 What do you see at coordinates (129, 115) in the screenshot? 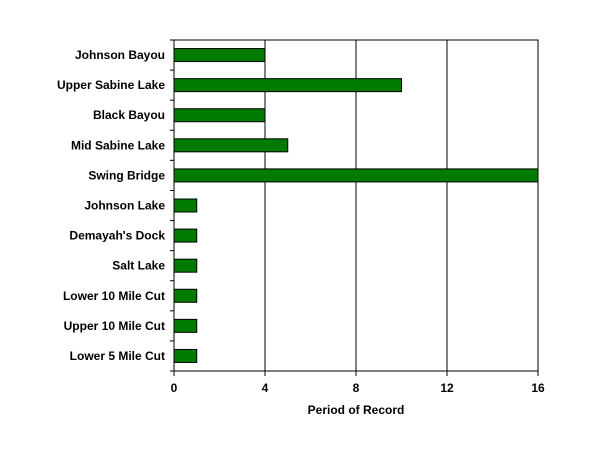
I see `category-label: Black Bayou` at bounding box center [129, 115].